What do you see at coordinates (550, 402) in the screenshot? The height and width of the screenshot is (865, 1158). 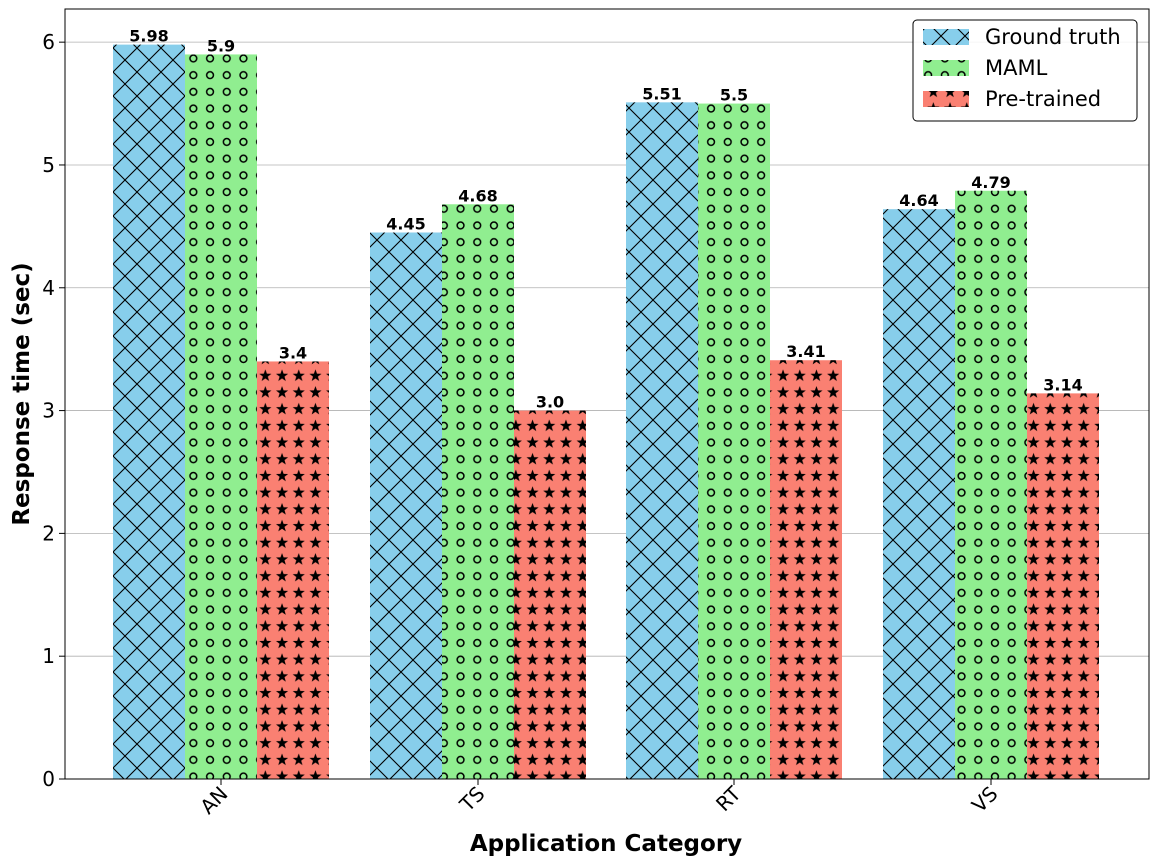 I see `data-label-ts-2: 3.0` at bounding box center [550, 402].